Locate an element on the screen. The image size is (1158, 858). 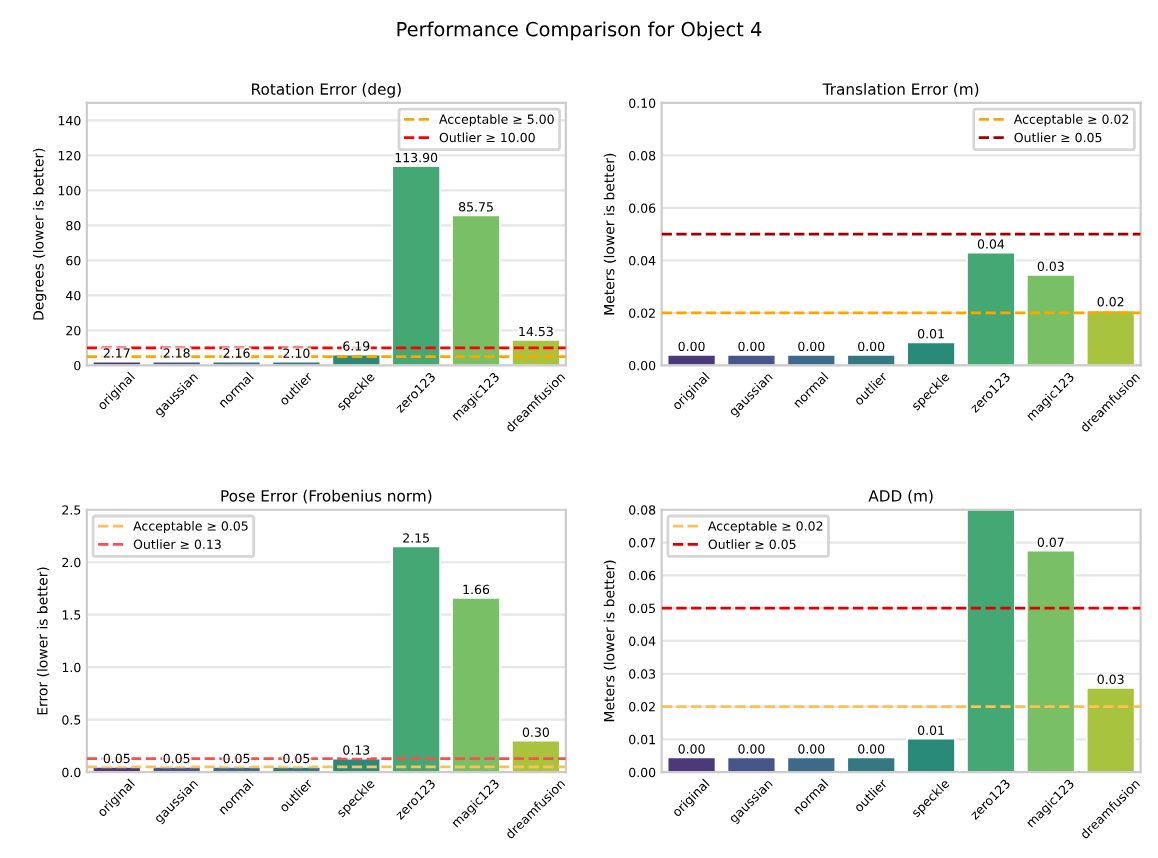
text: Performance Comparison for Object 4 is located at coordinates (579, 31).